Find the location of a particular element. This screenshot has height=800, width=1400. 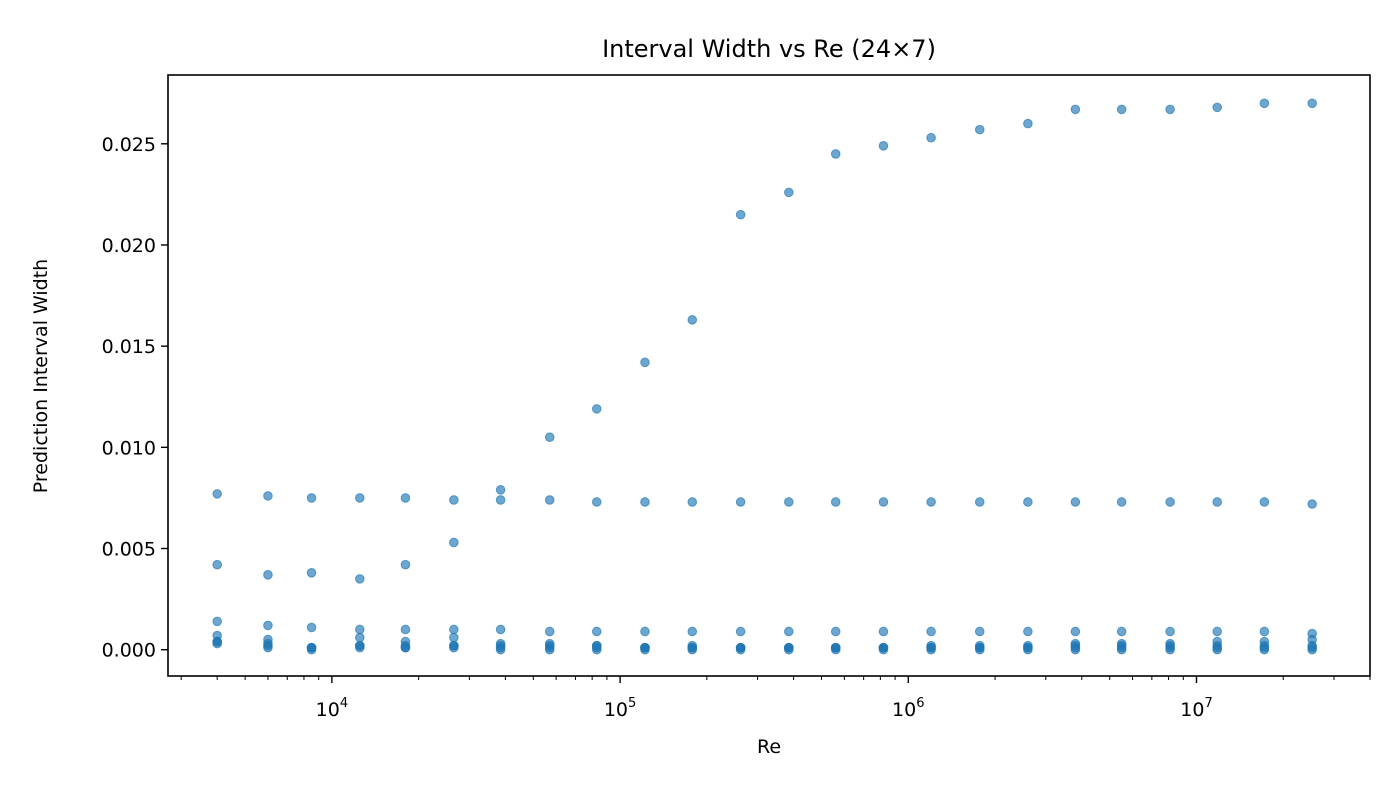

y-tick-label: 0.005 is located at coordinates (129, 550).